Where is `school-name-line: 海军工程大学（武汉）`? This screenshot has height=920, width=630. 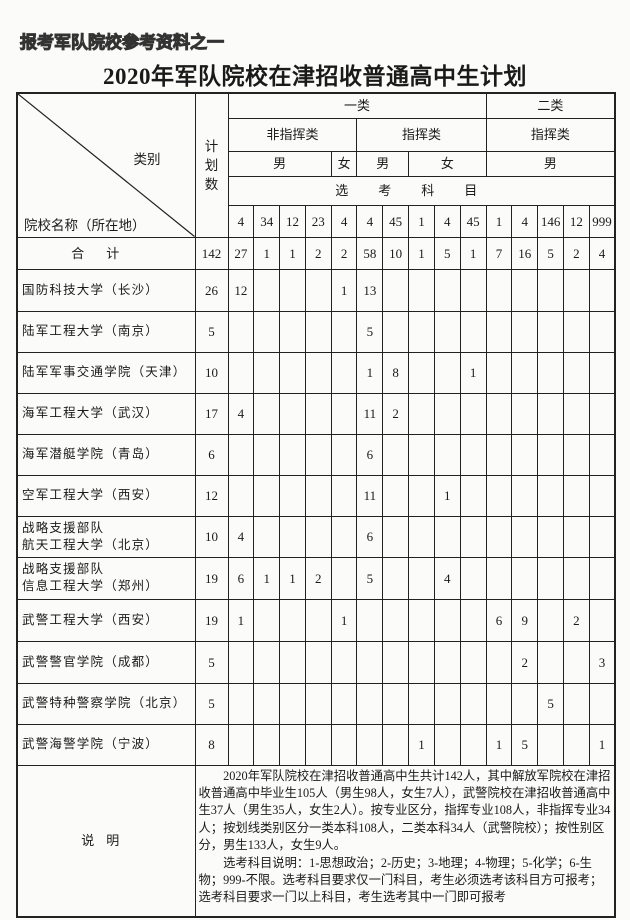
school-name-line: 海军工程大学（武汉） is located at coordinates (91, 413).